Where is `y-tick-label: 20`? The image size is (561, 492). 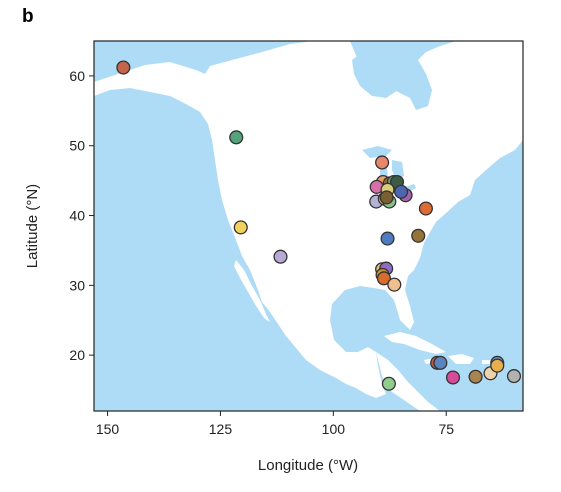
y-tick-label: 20 is located at coordinates (77, 355).